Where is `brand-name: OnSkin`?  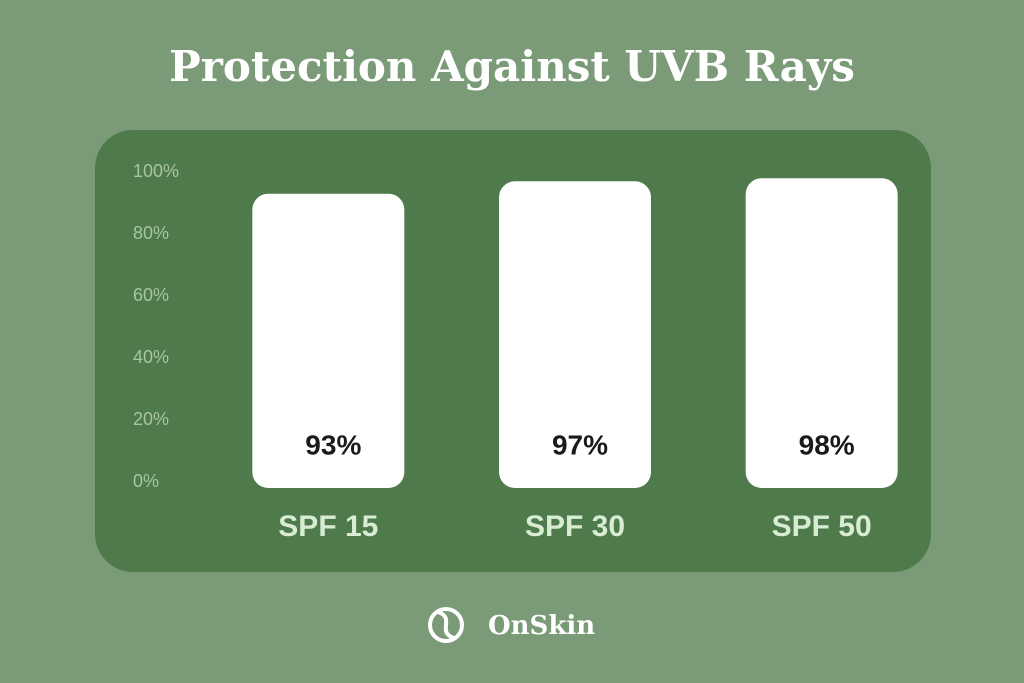
brand-name: OnSkin is located at coordinates (541, 626).